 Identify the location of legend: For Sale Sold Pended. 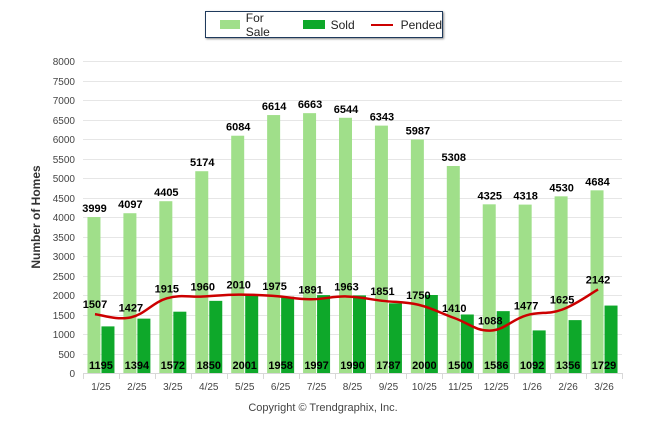
(324, 25).